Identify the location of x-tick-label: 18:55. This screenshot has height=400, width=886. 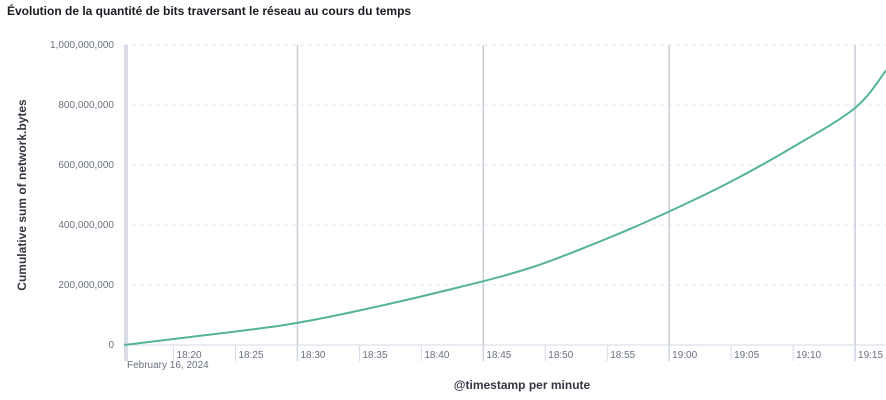
(622, 355).